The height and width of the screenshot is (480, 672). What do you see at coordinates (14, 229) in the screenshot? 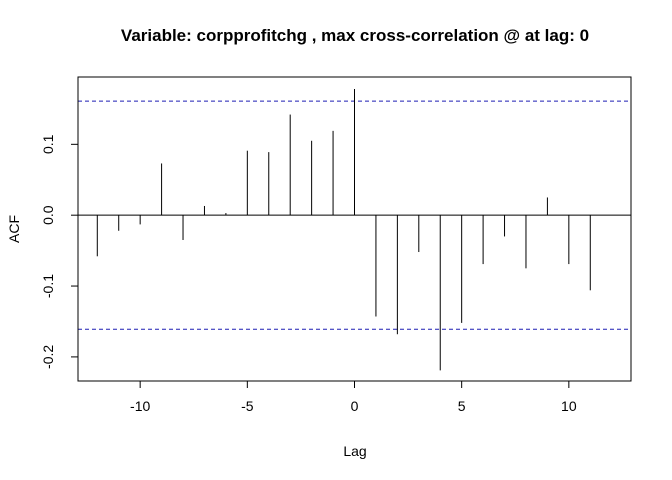
I see `y-axis-label: ACF` at bounding box center [14, 229].